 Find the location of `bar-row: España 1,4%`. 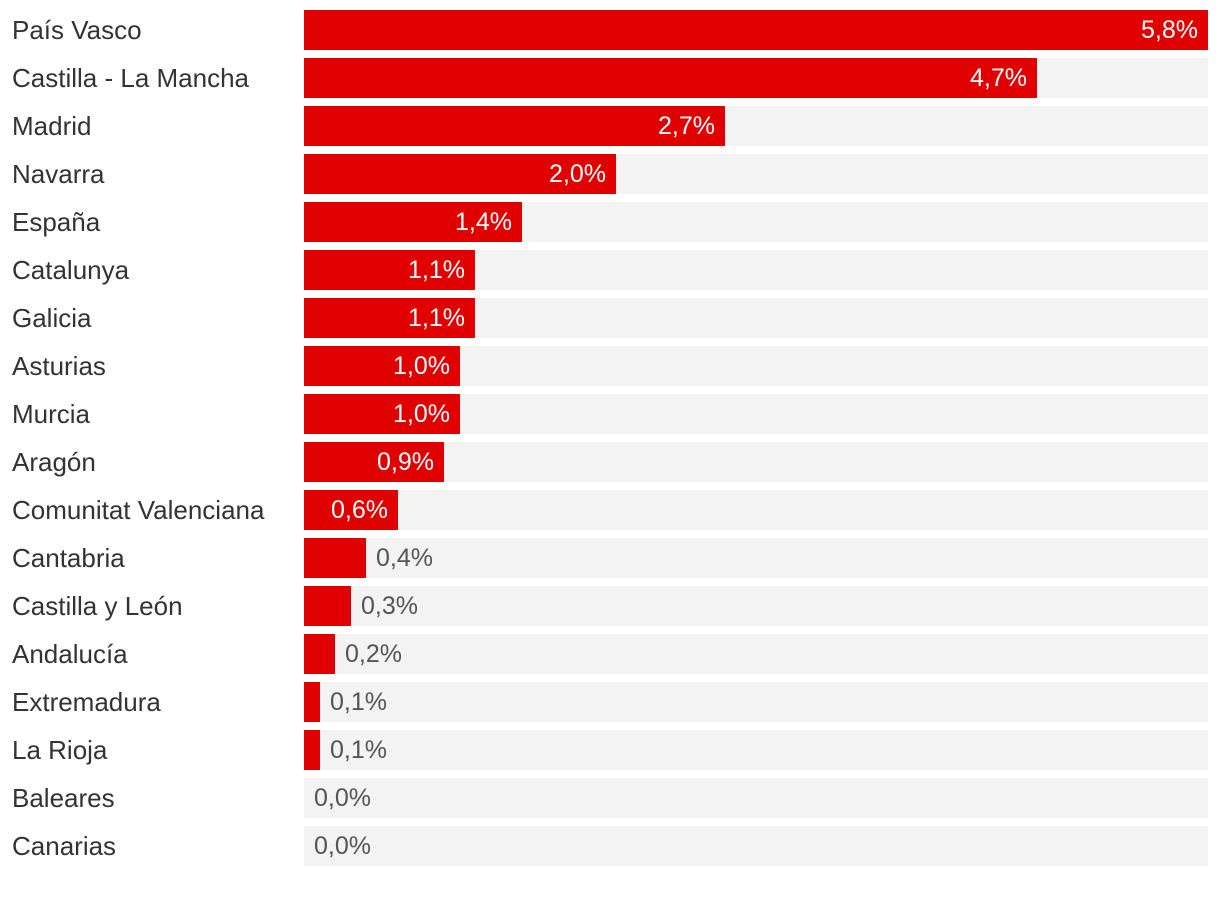

bar-row: España 1,4% is located at coordinates (610, 222).